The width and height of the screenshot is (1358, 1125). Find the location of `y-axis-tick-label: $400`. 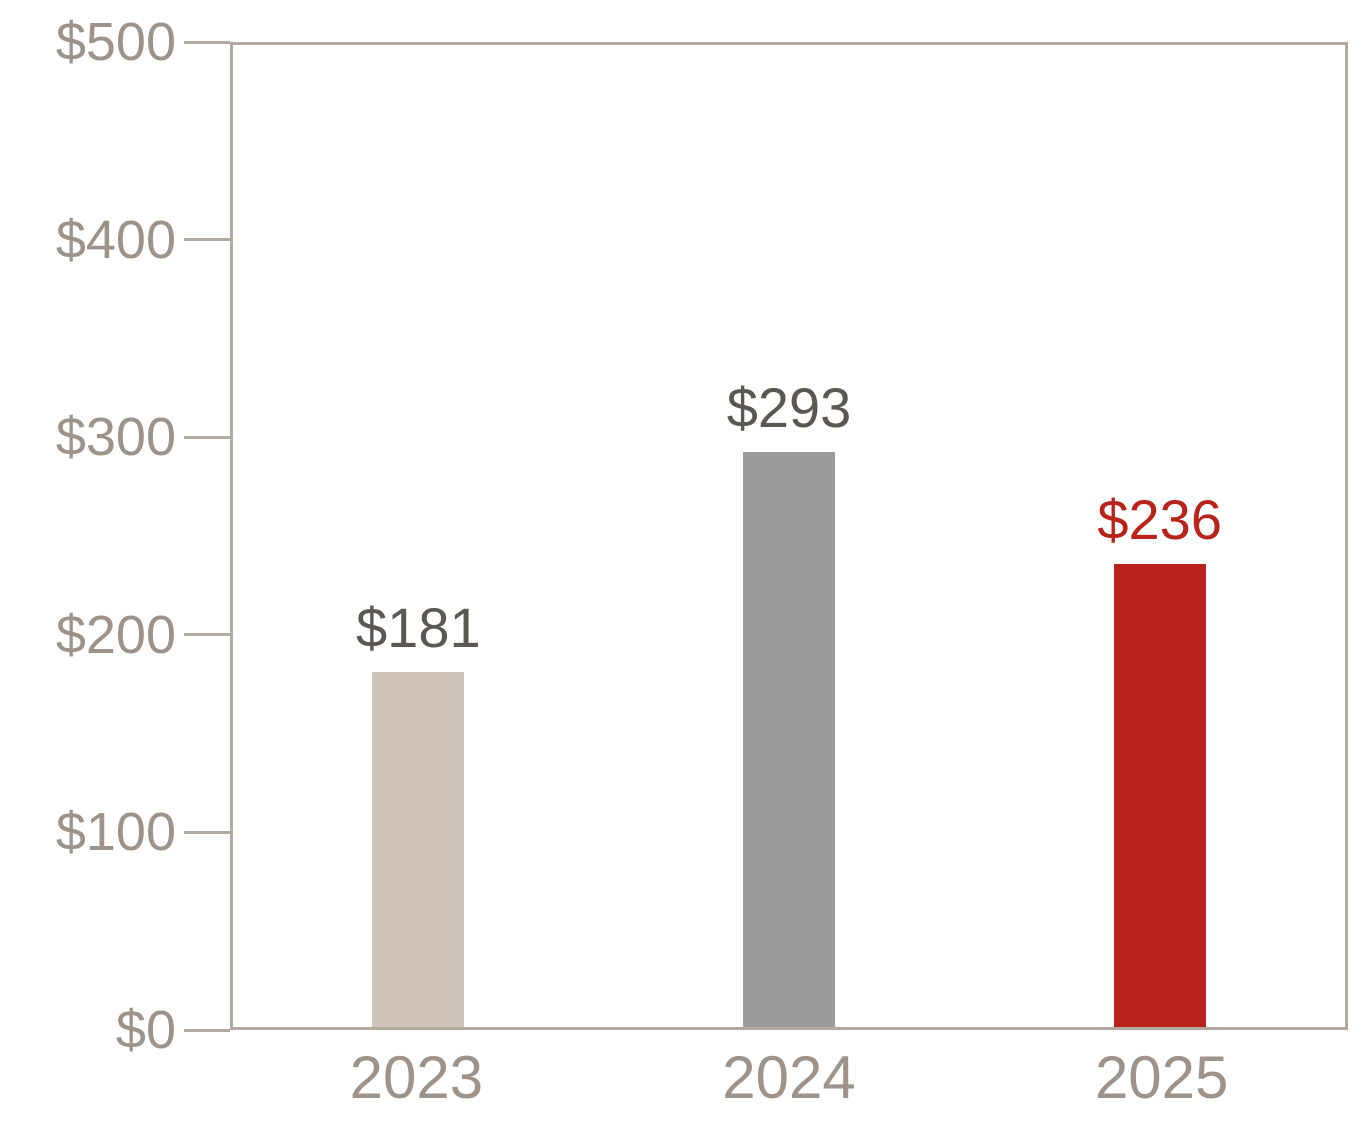

y-axis-tick-label: $400 is located at coordinates (115, 239).